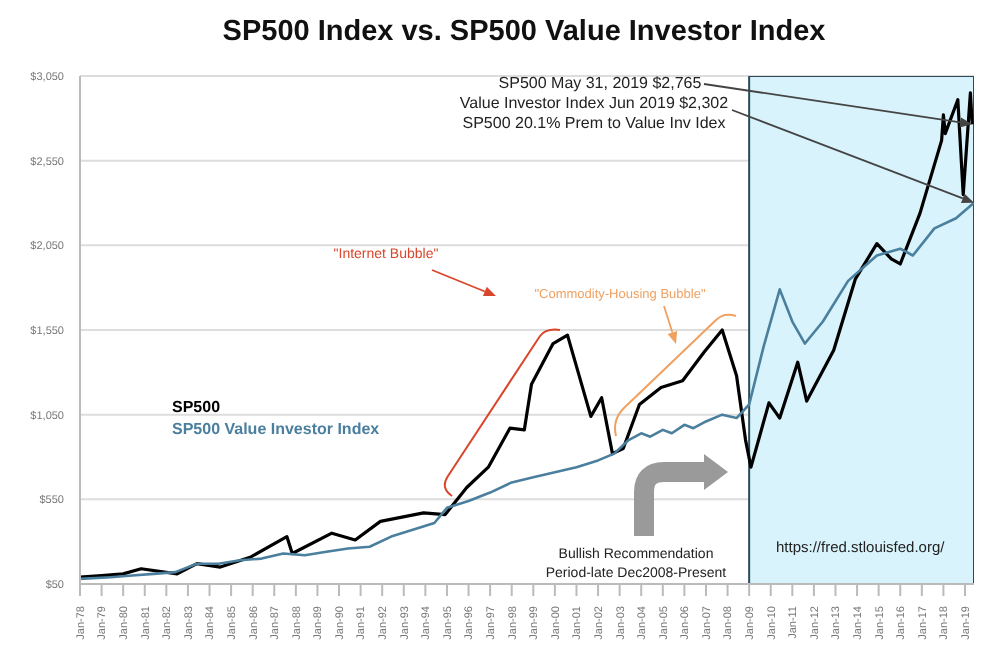  I want to click on annotation: SP500 20.1% Prem to Value Inv Idex, so click(594, 123).